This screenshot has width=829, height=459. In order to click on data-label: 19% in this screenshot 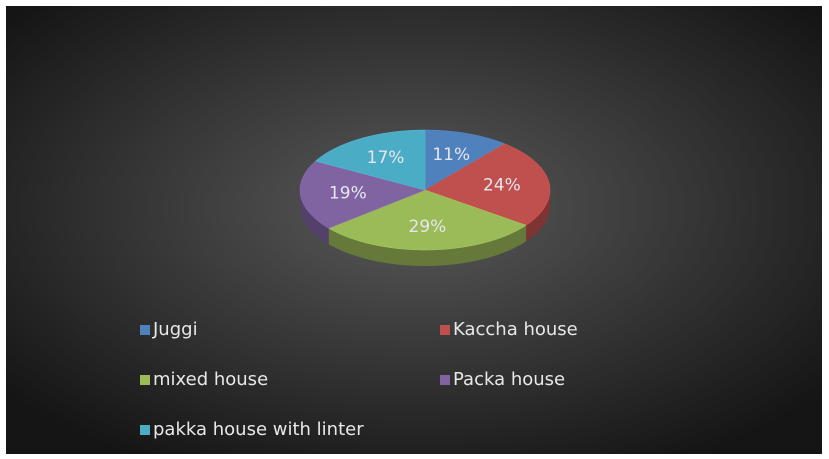, I will do `click(348, 194)`.